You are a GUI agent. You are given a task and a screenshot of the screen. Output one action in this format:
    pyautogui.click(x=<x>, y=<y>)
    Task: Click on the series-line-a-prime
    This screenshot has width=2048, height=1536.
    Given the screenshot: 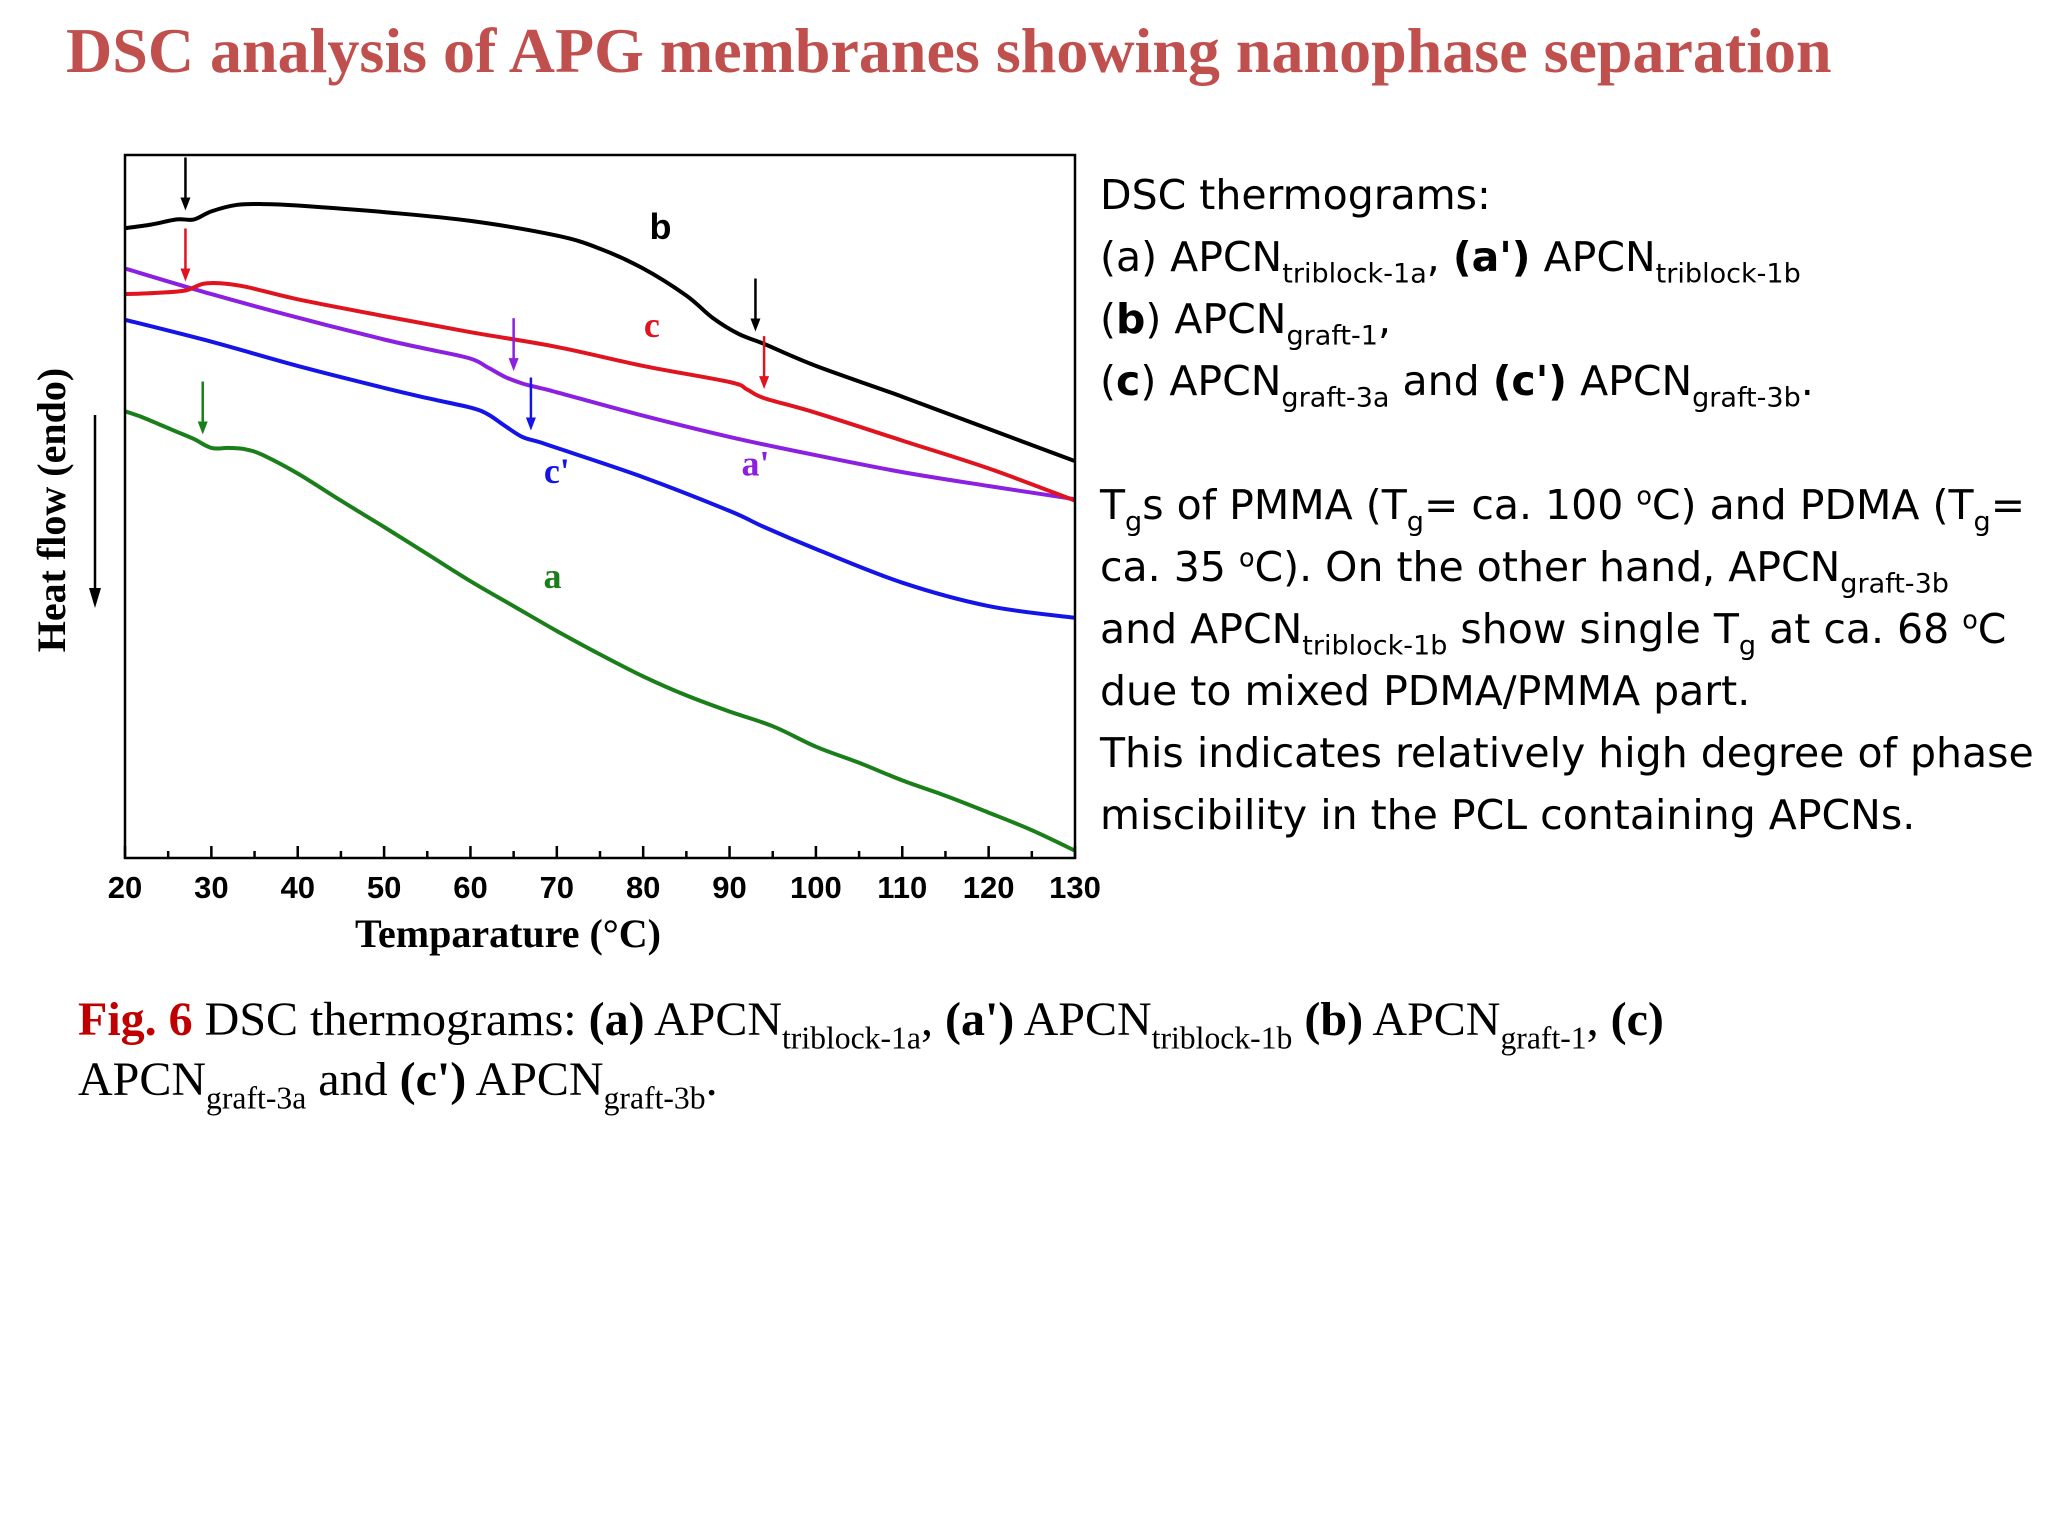 What is the action you would take?
    pyautogui.click(x=600, y=384)
    